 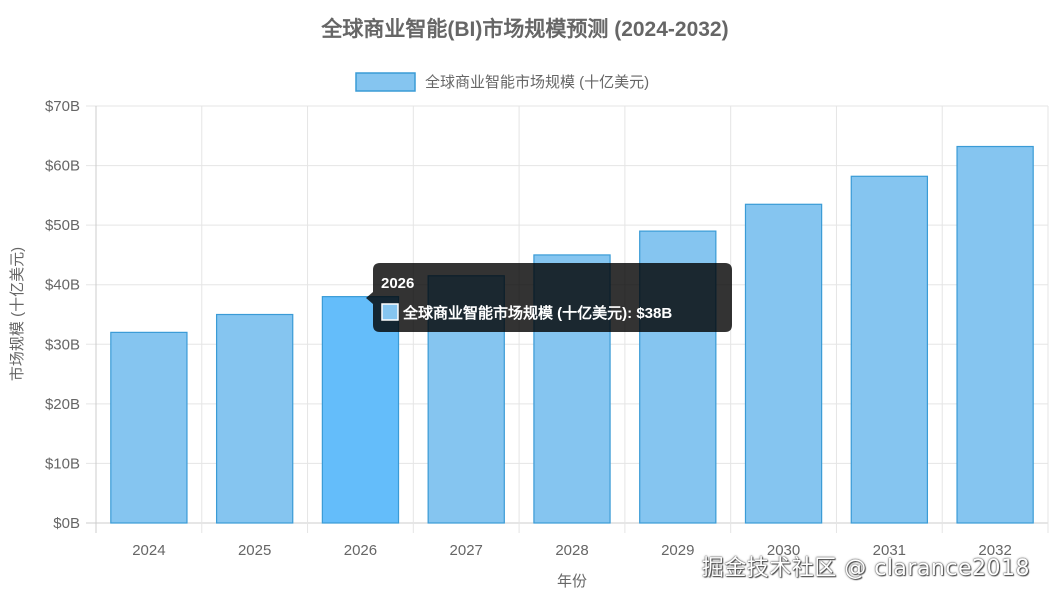 I want to click on x-tick-label: 2030, so click(x=783, y=550).